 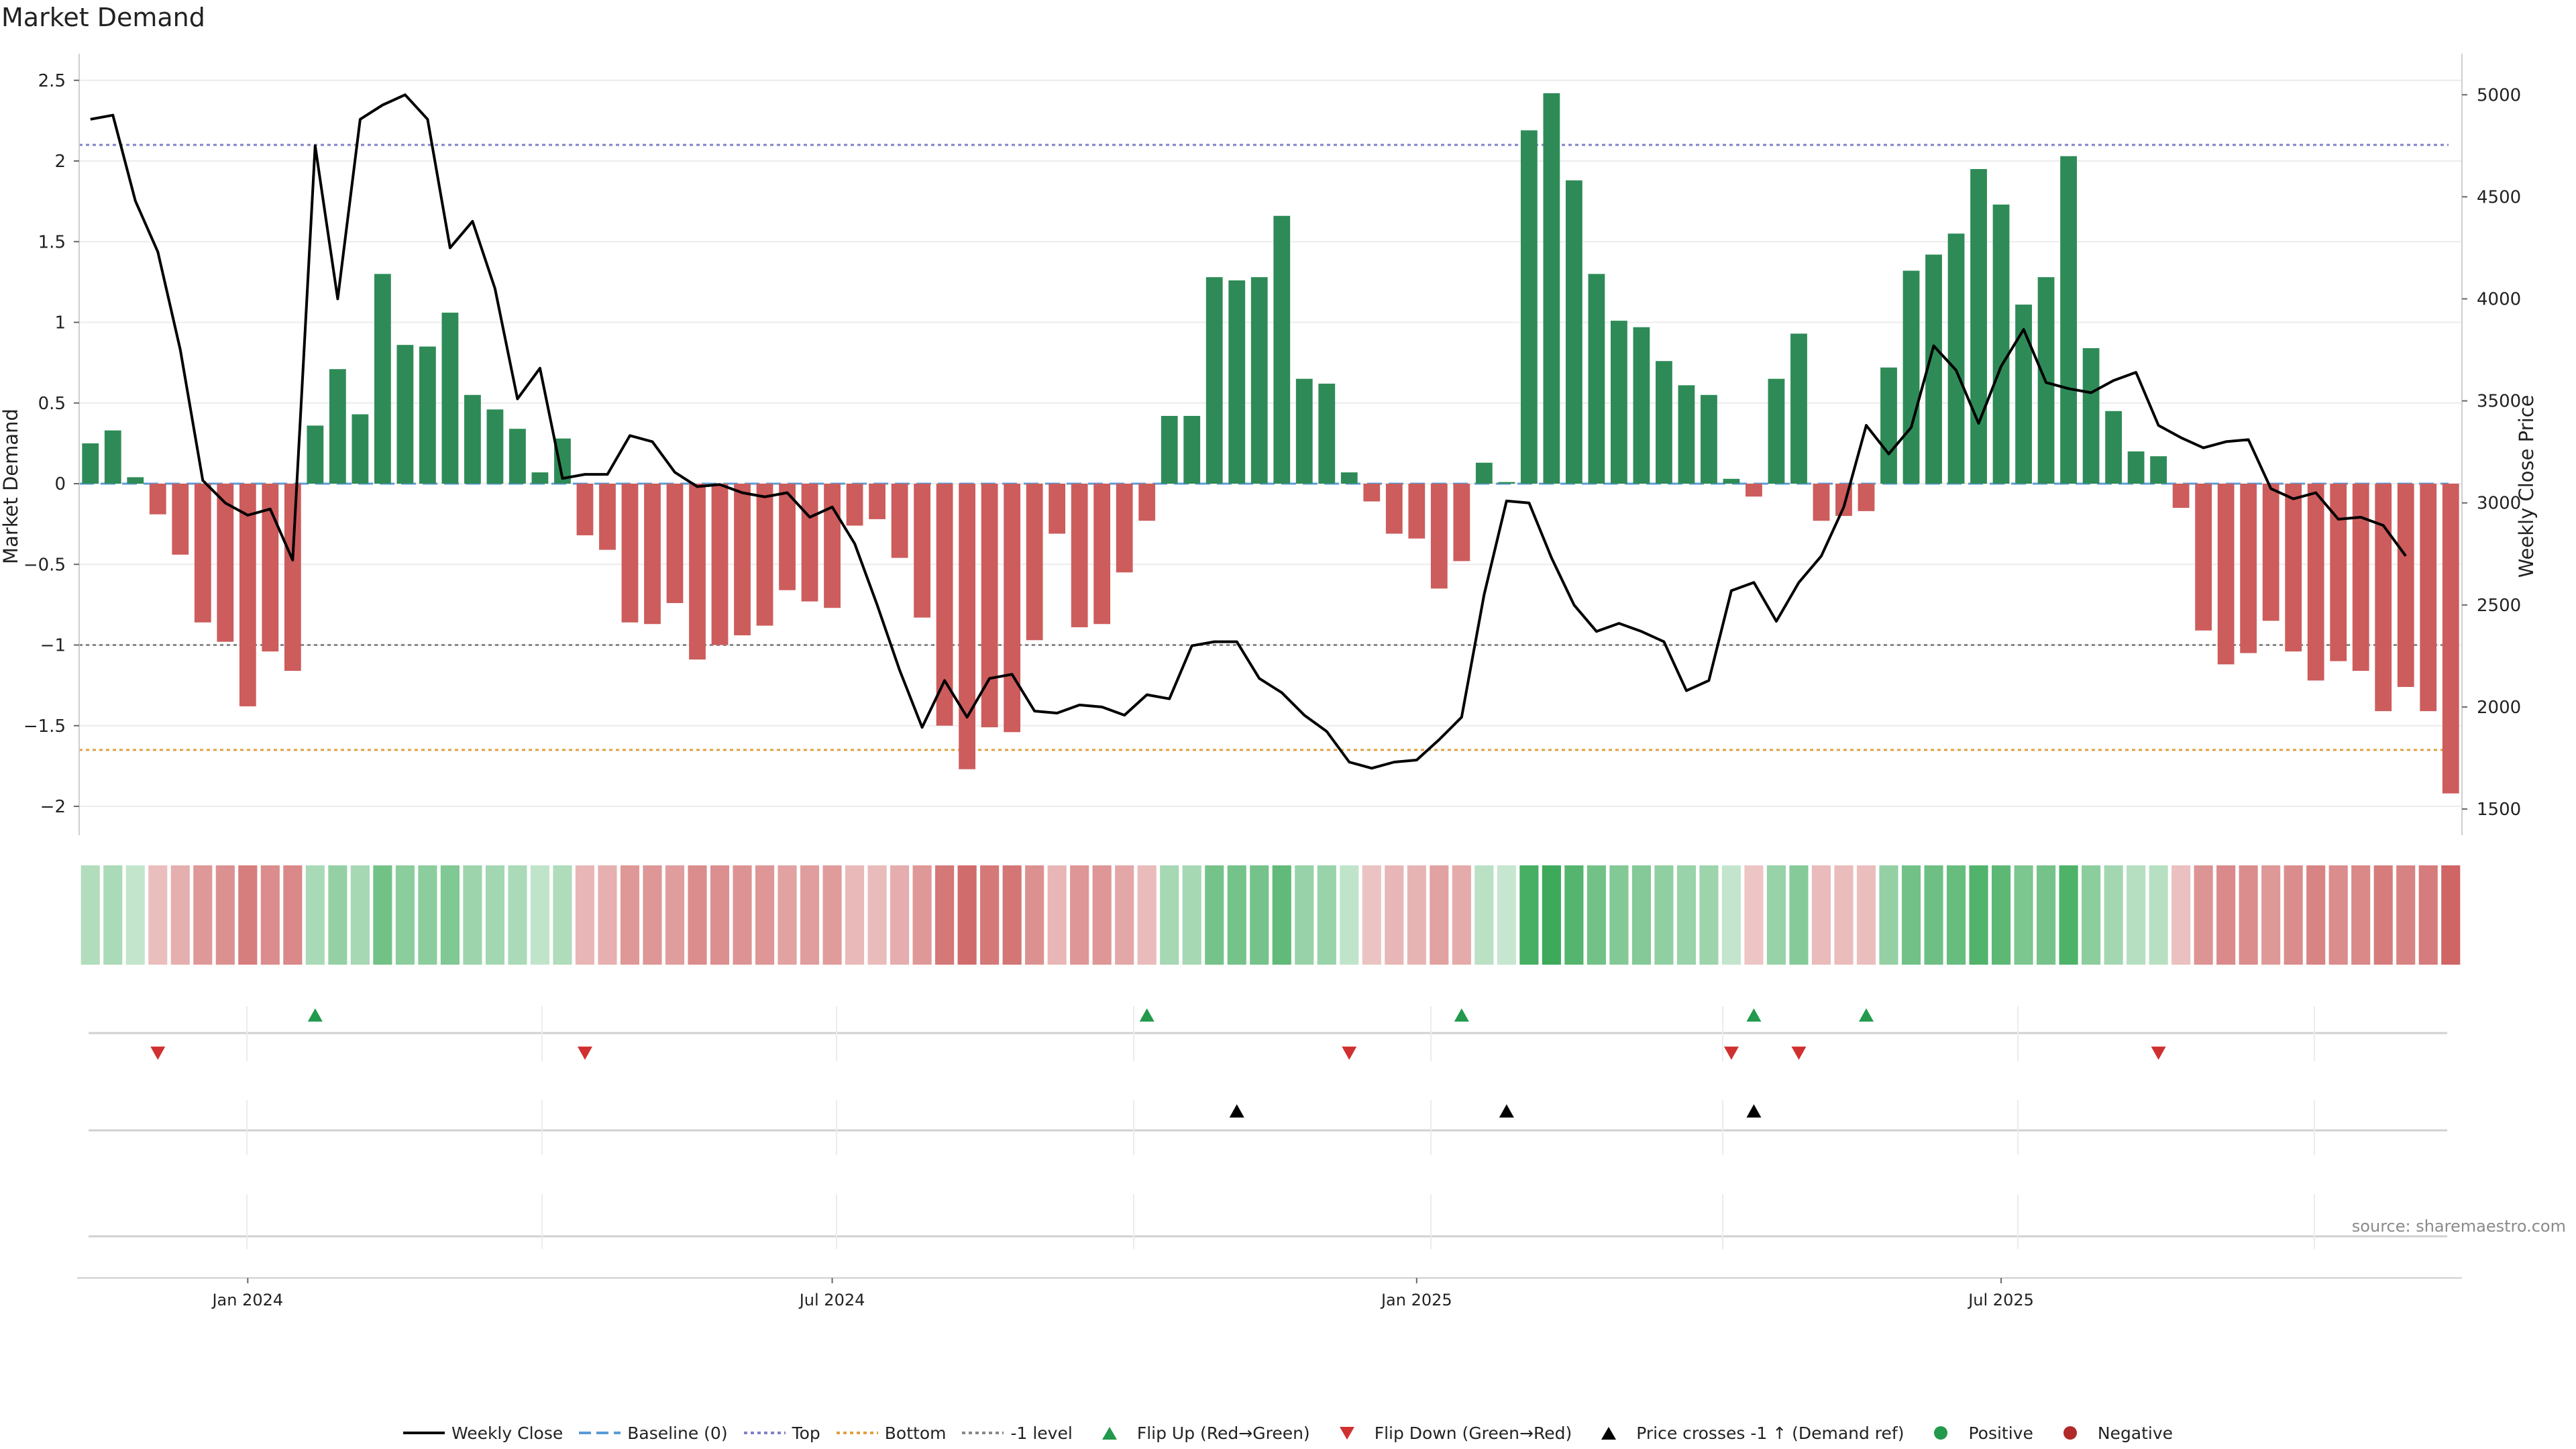 I want to click on legend-price-cross: Price crosses -1 ↑ (Demand ref), so click(x=1746, y=1433).